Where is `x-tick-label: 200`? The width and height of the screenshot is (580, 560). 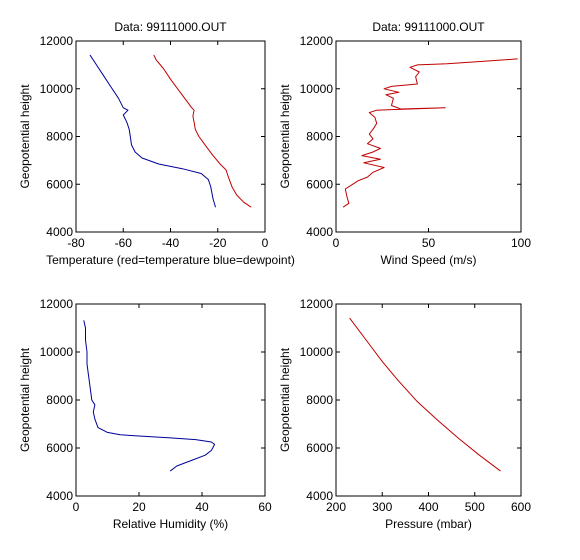 x-tick-label: 200 is located at coordinates (336, 507).